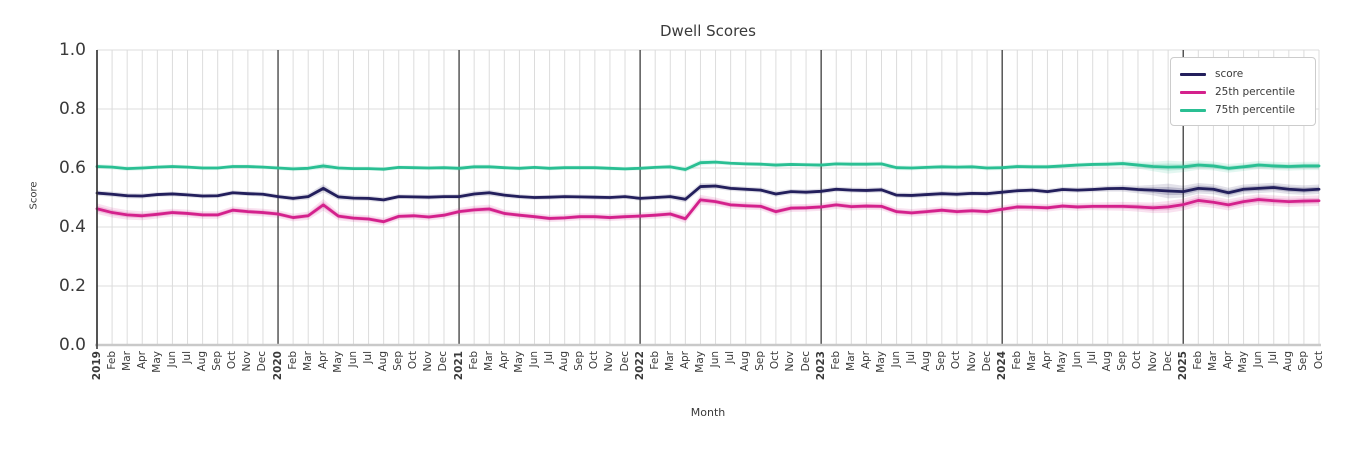 This screenshot has width=1350, height=450. I want to click on 25th-percentile-line-swatch, so click(1193, 92).